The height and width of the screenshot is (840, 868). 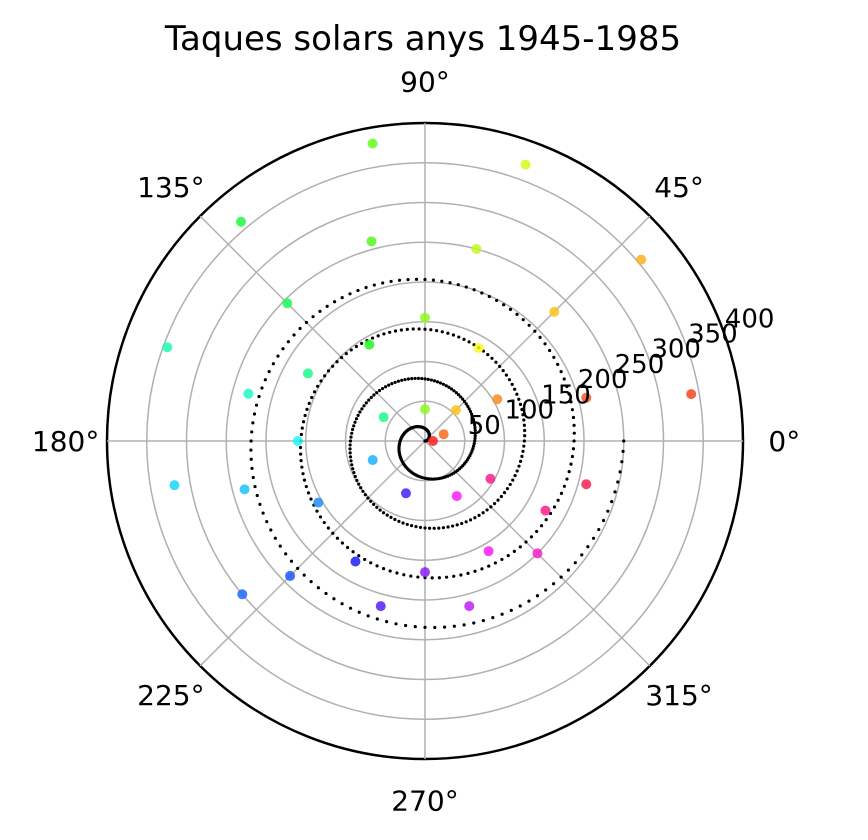 What do you see at coordinates (422, 39) in the screenshot?
I see `chart-title: Taques solars anys 1945-1985` at bounding box center [422, 39].